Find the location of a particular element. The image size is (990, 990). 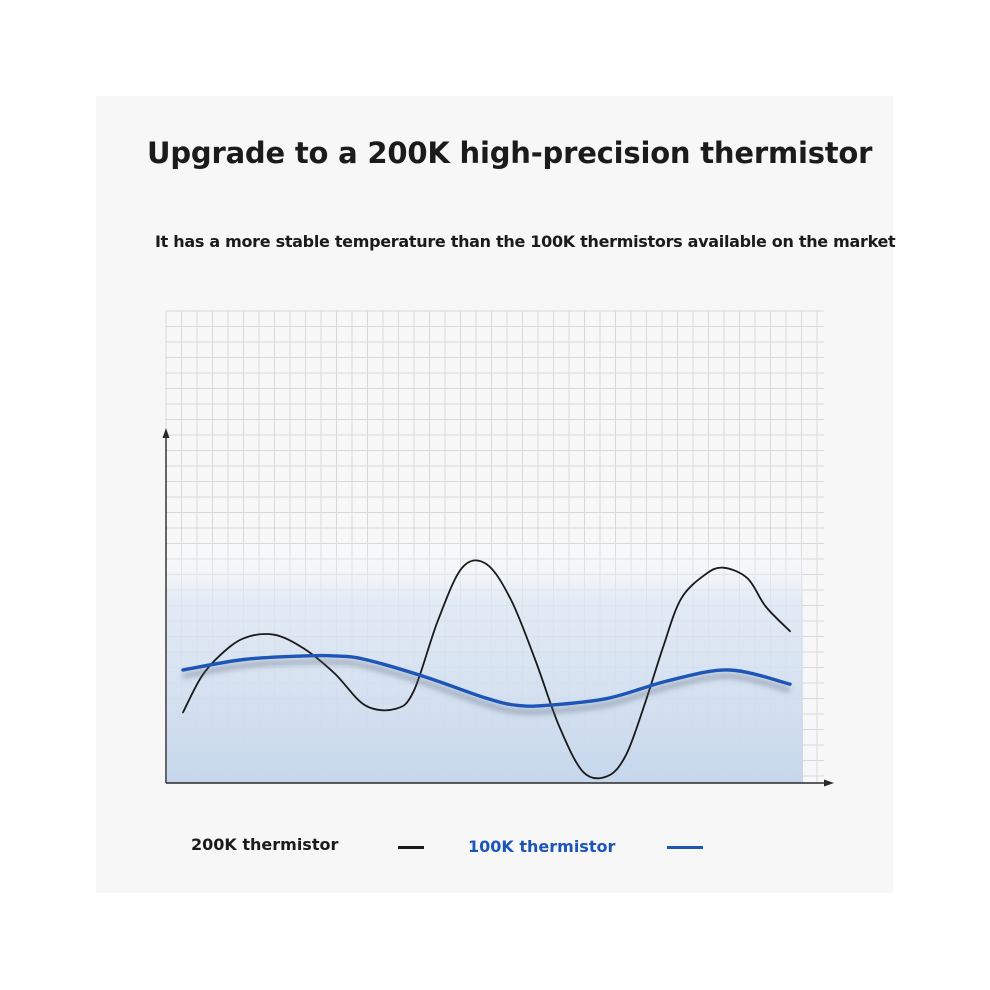

y-axis-arrow is located at coordinates (166, 433).